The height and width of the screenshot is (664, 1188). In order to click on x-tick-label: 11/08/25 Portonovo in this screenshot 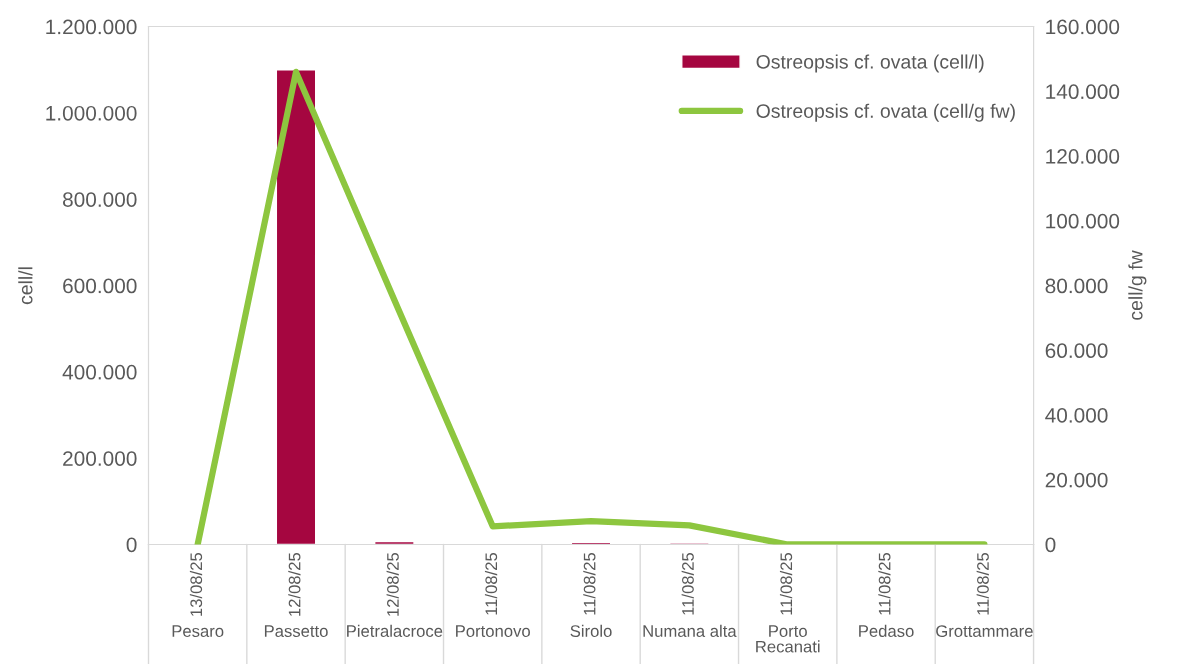, I will do `click(493, 594)`.